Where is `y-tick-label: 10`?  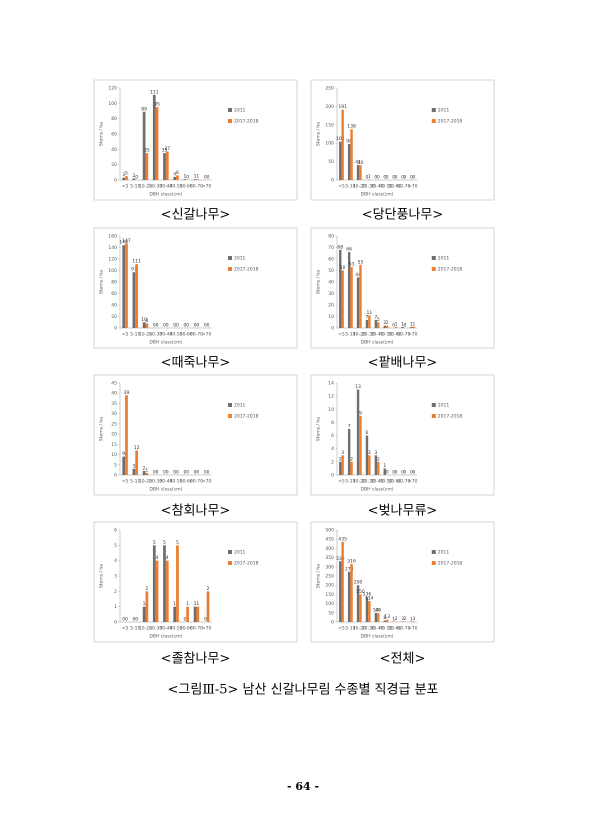
y-tick-label: 10 is located at coordinates (114, 455).